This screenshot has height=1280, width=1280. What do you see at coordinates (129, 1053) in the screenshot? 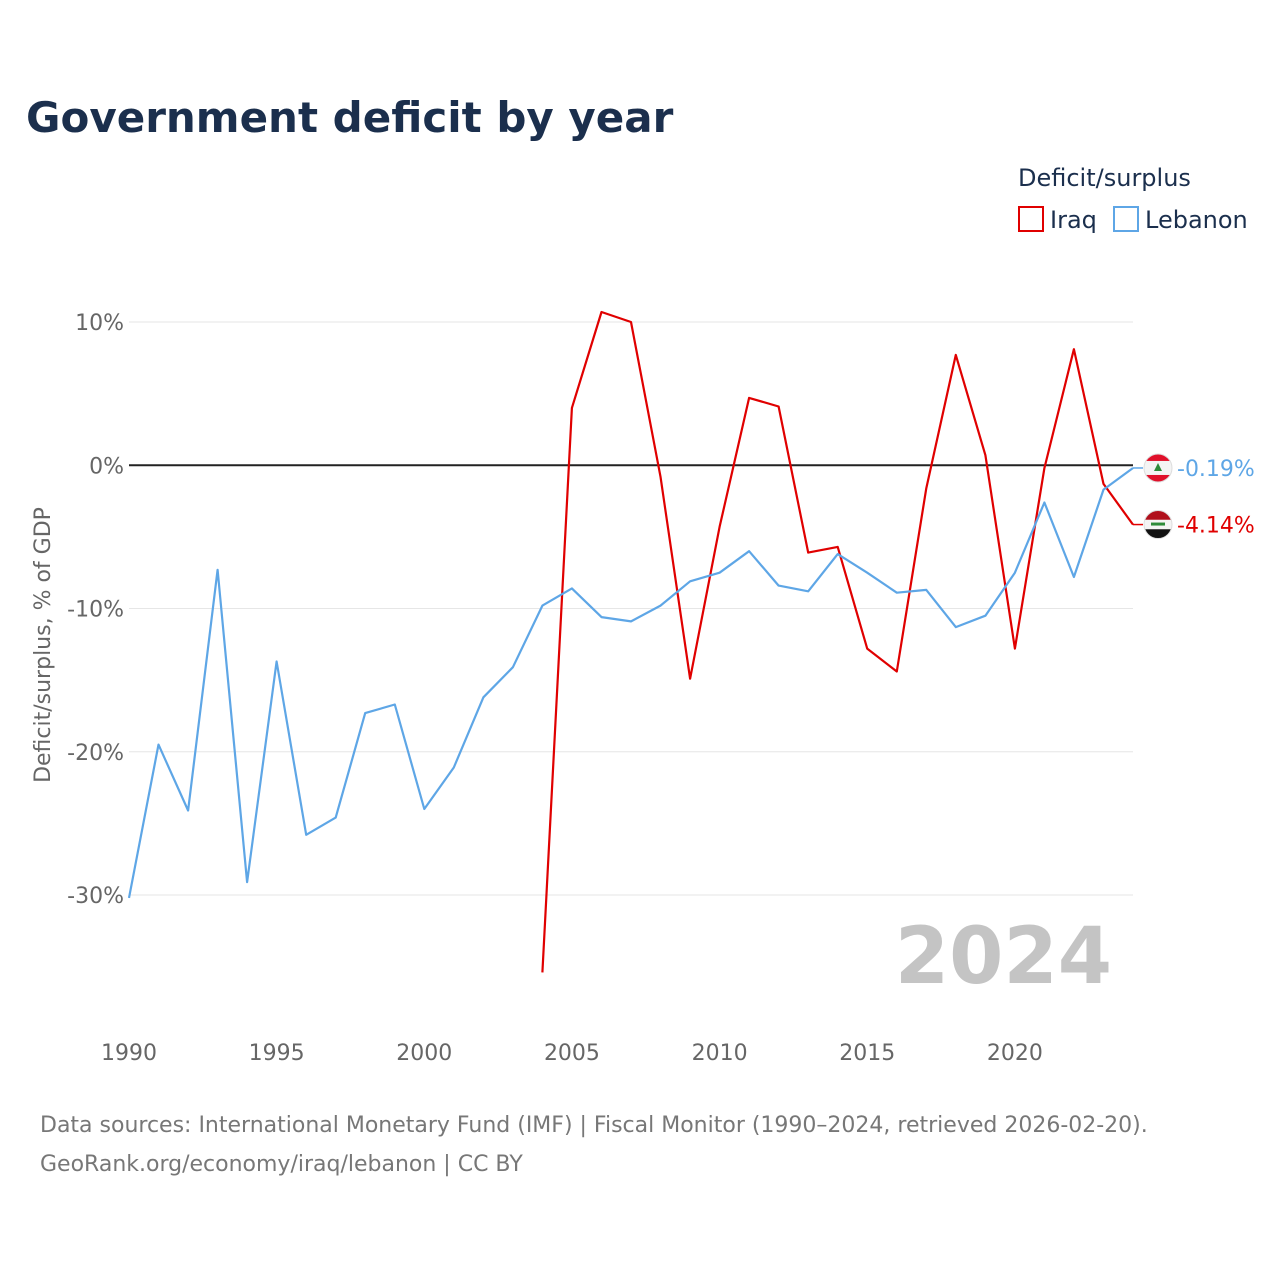
I see `x-tick-label: 1990` at bounding box center [129, 1053].